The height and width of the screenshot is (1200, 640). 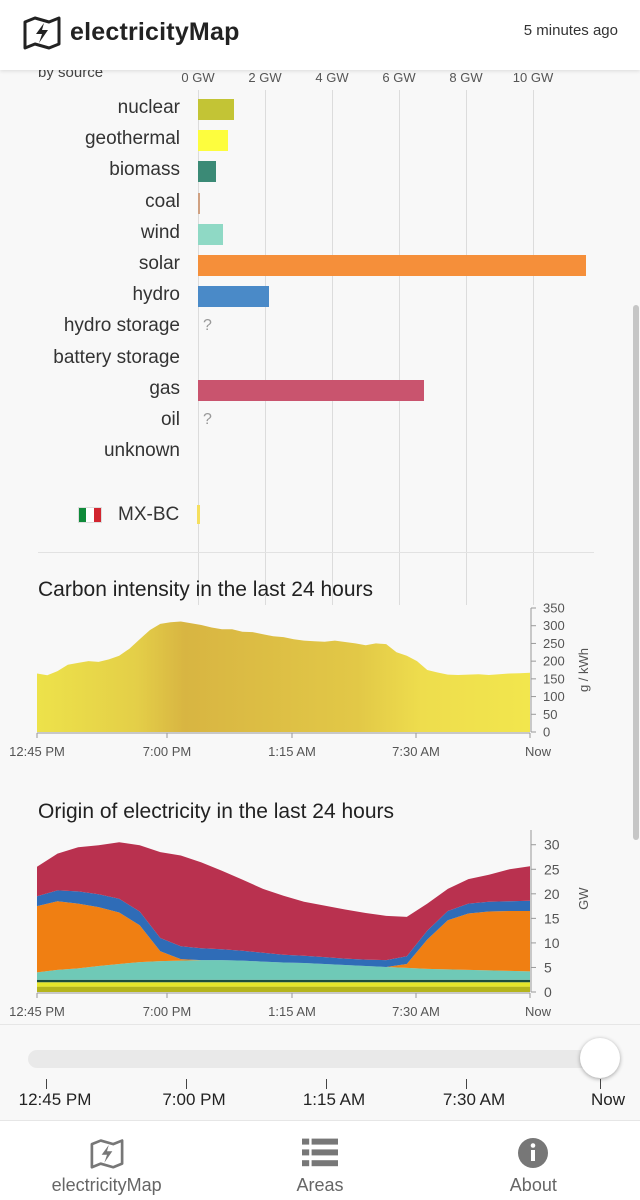 I want to click on origin-series-biomass, so click(x=283, y=981).